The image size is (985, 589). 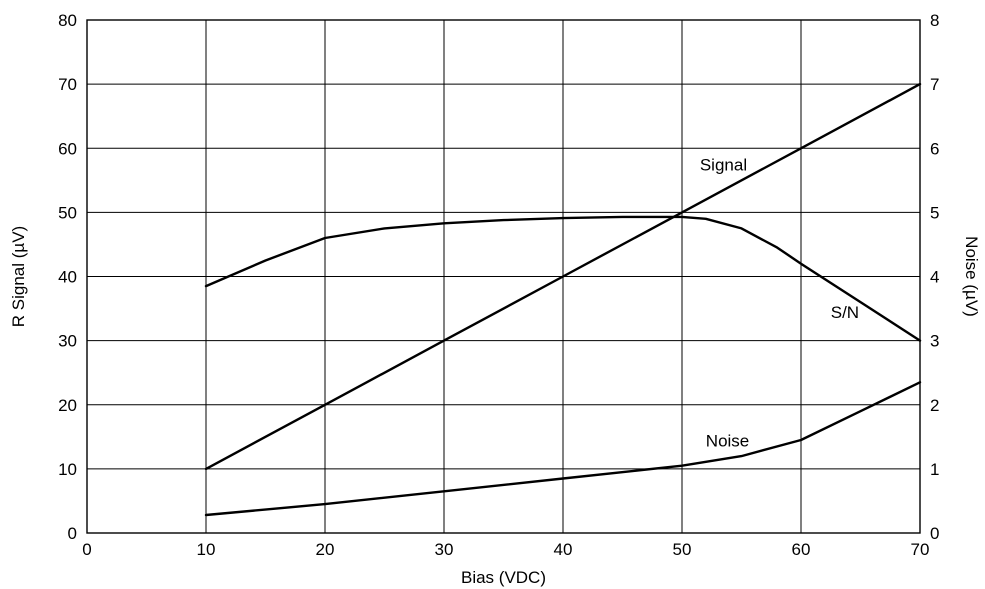 What do you see at coordinates (934, 533) in the screenshot?
I see `y-right-tick-label: 0` at bounding box center [934, 533].